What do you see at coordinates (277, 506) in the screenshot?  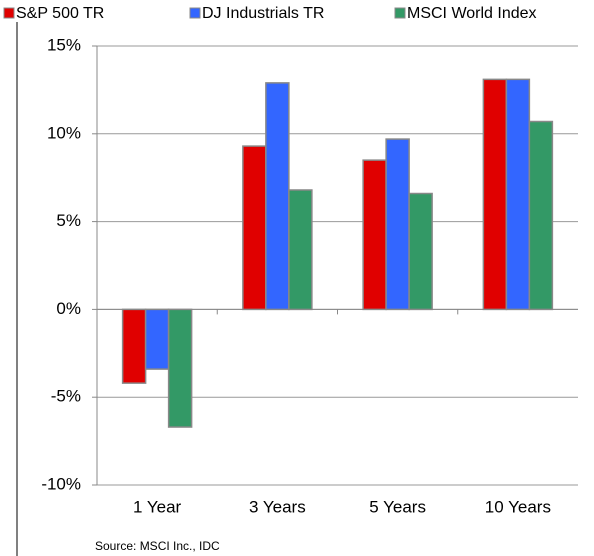 I see `x-tick-label: 3 Years` at bounding box center [277, 506].